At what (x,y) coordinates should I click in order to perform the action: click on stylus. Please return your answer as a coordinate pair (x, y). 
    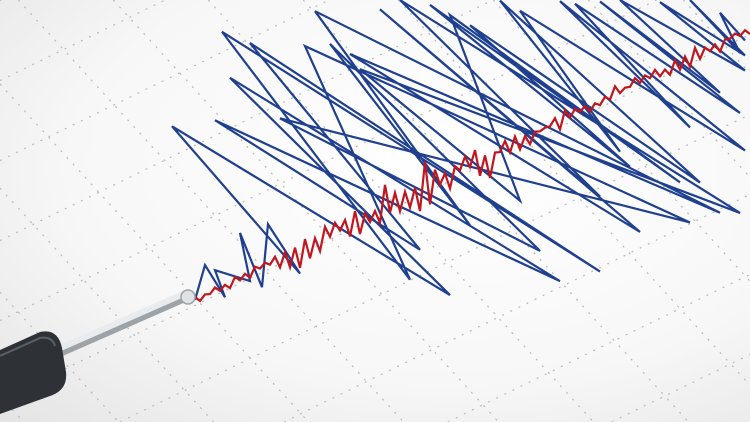
    Looking at the image, I should click on (98, 351).